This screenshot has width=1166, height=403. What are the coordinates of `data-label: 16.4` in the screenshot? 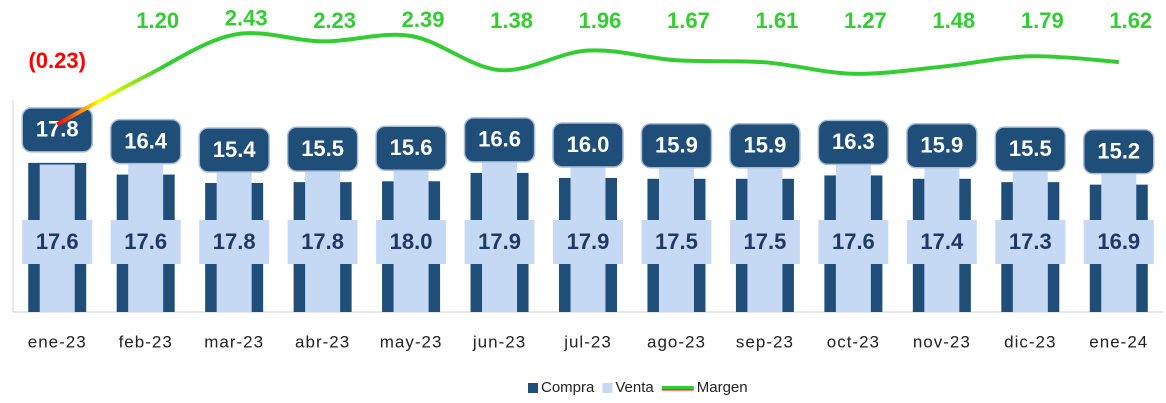 It's located at (146, 140).